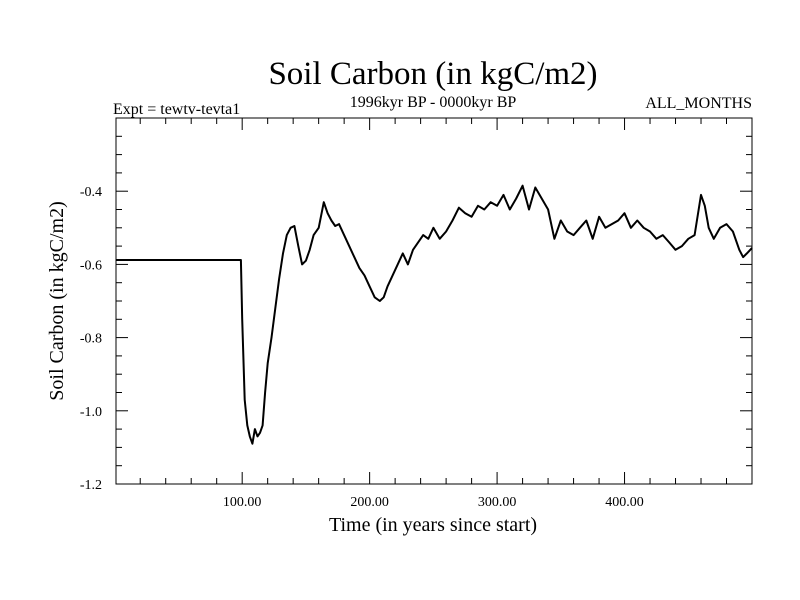  I want to click on y-tick-label: -0.8, so click(91, 339).